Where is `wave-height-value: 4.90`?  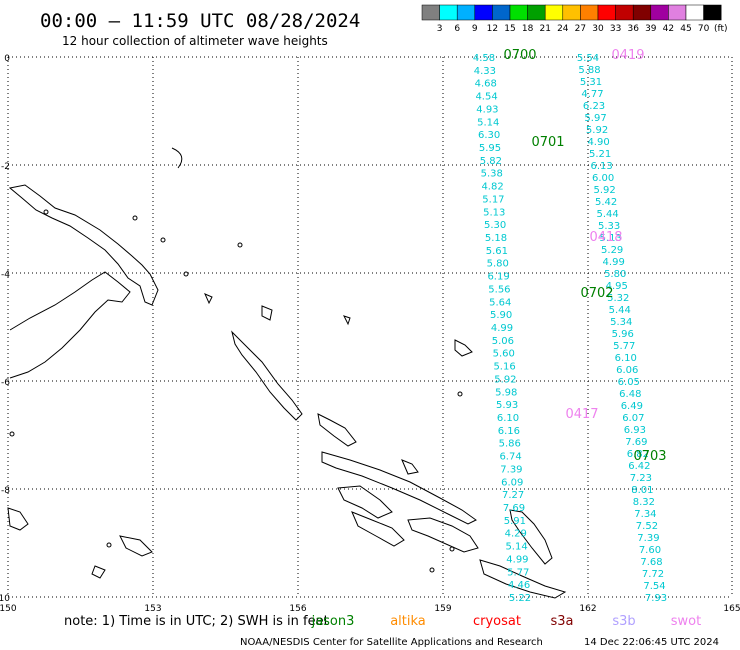
wave-height-value: 4.90 is located at coordinates (598, 142).